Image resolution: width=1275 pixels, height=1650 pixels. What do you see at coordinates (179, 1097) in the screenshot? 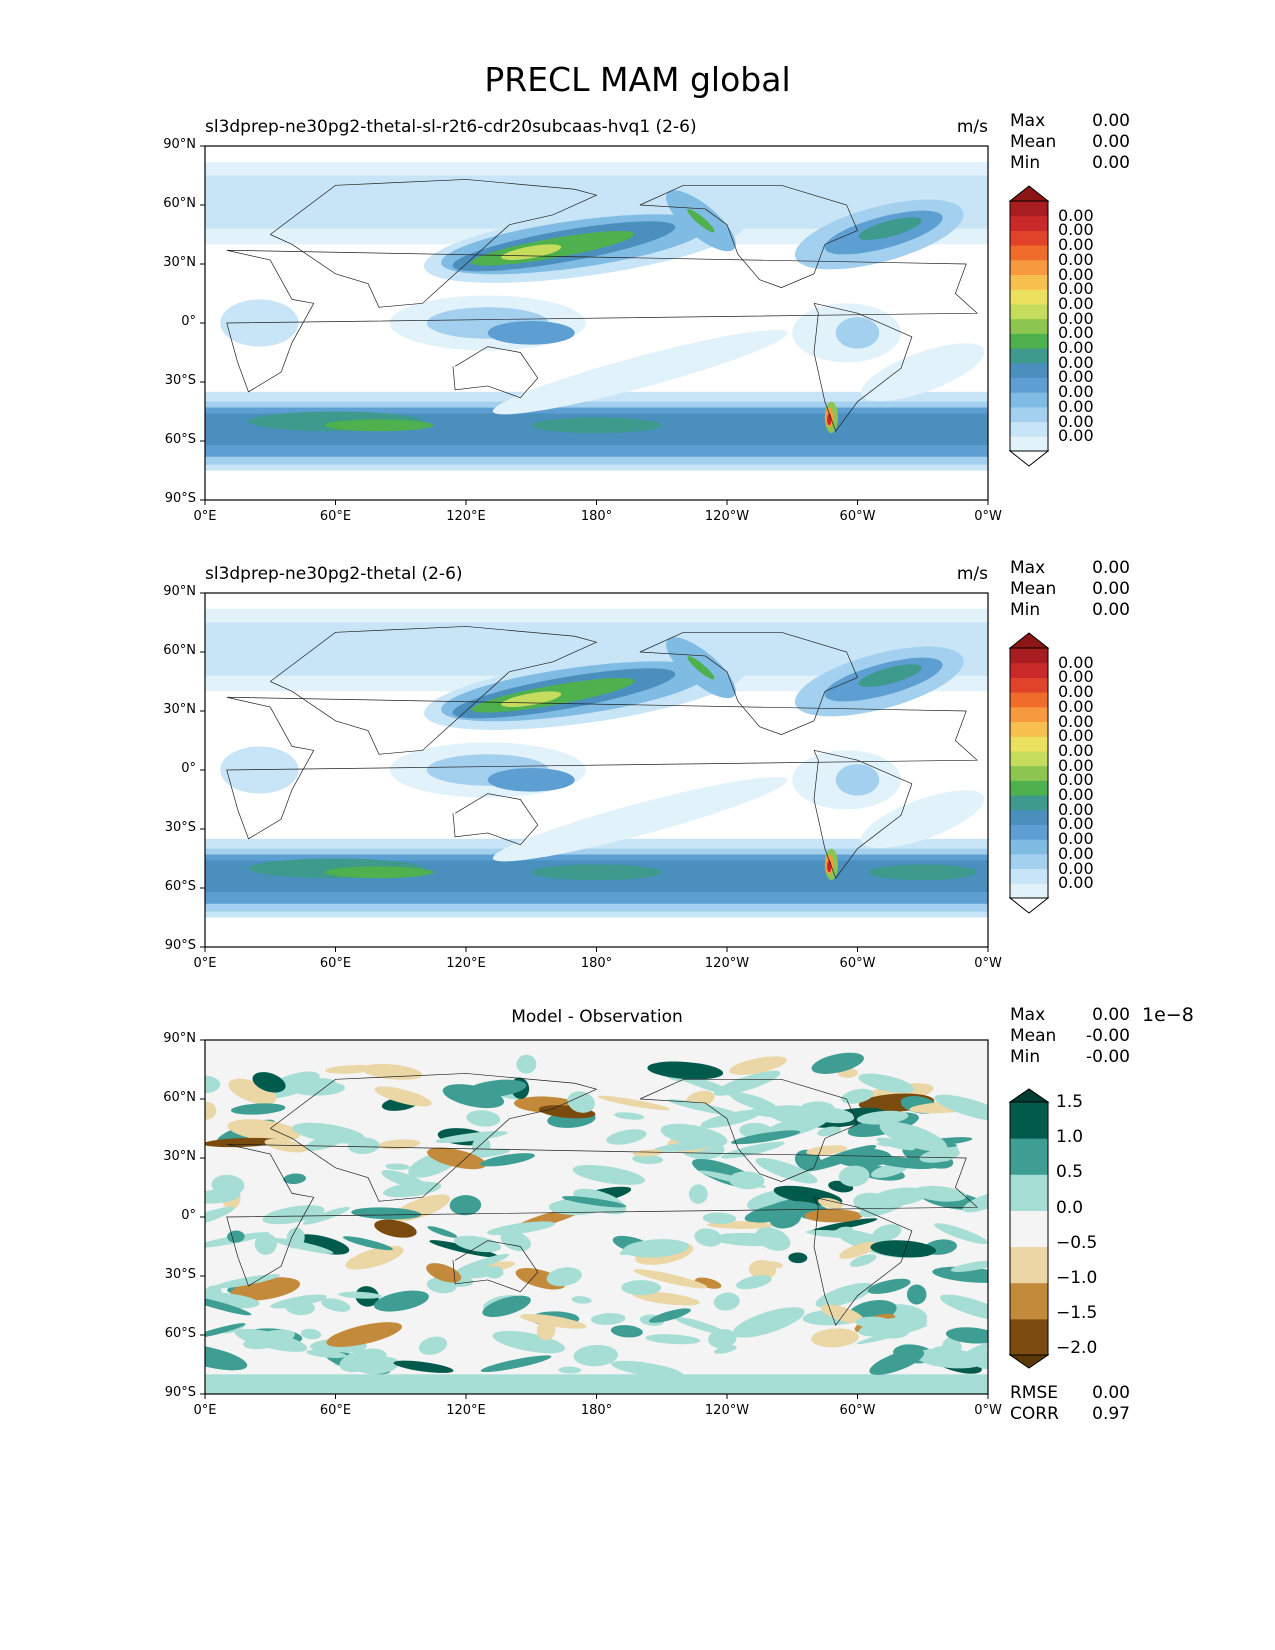
I see `y-tick-label: 60°N` at bounding box center [179, 1097].